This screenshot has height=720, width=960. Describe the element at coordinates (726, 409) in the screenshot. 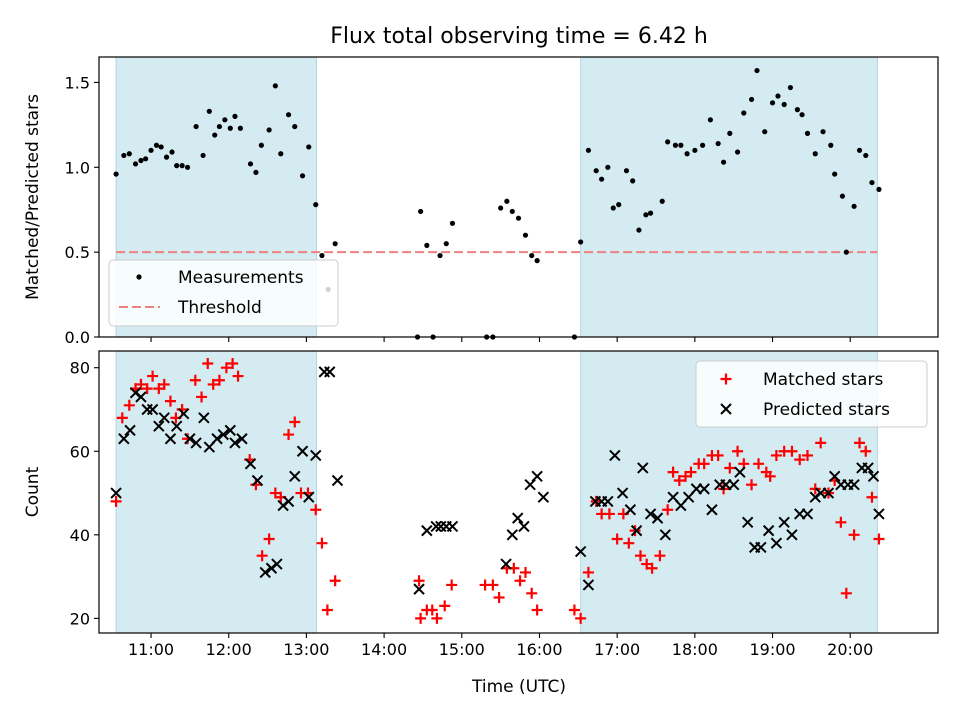

I see `legend-predicted-marker` at that location.